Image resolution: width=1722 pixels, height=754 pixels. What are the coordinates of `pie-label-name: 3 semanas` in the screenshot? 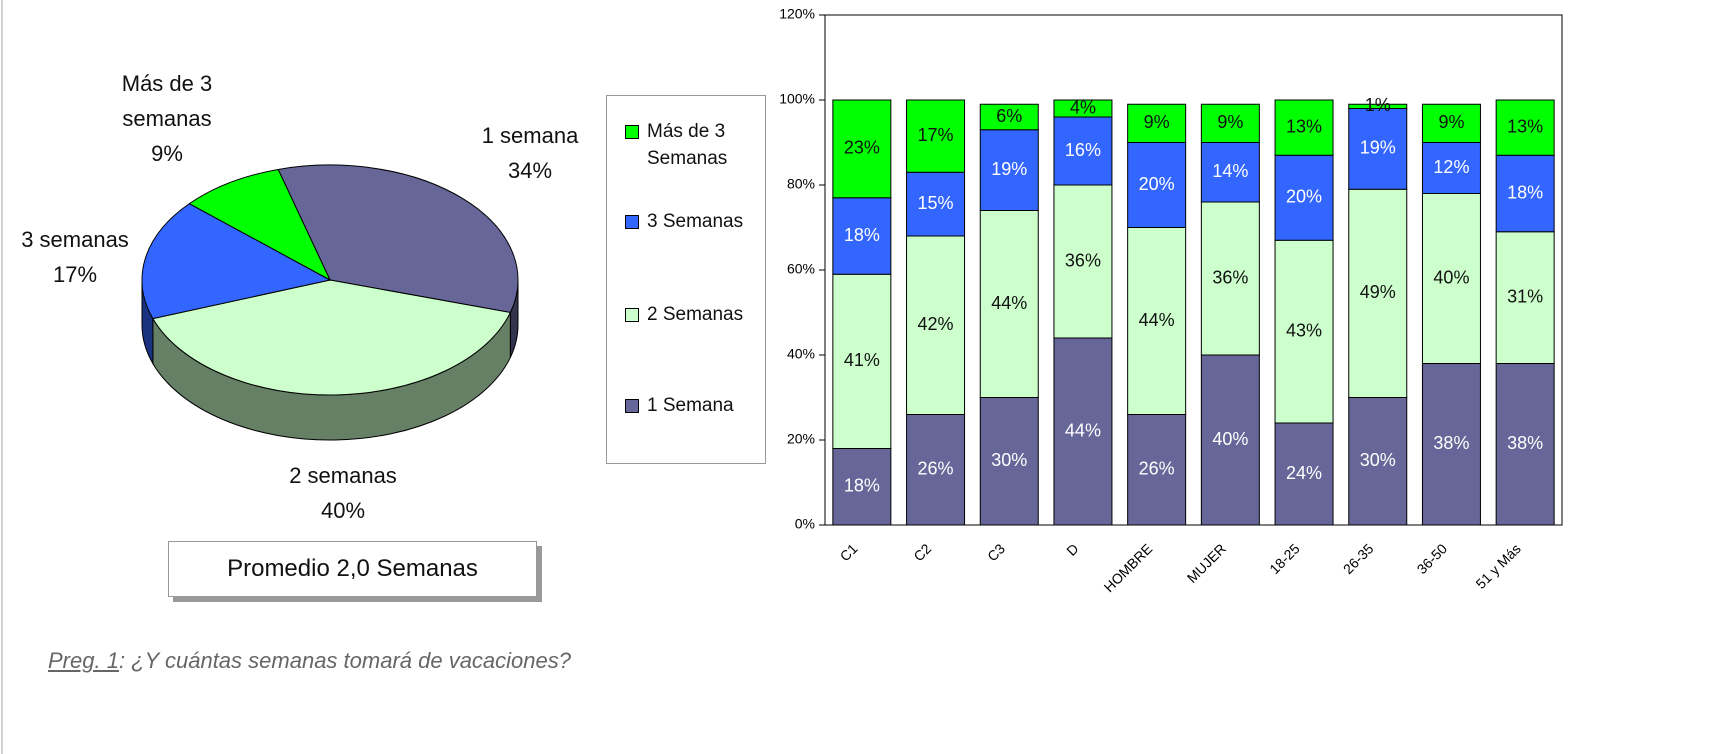 It's located at (75, 239).